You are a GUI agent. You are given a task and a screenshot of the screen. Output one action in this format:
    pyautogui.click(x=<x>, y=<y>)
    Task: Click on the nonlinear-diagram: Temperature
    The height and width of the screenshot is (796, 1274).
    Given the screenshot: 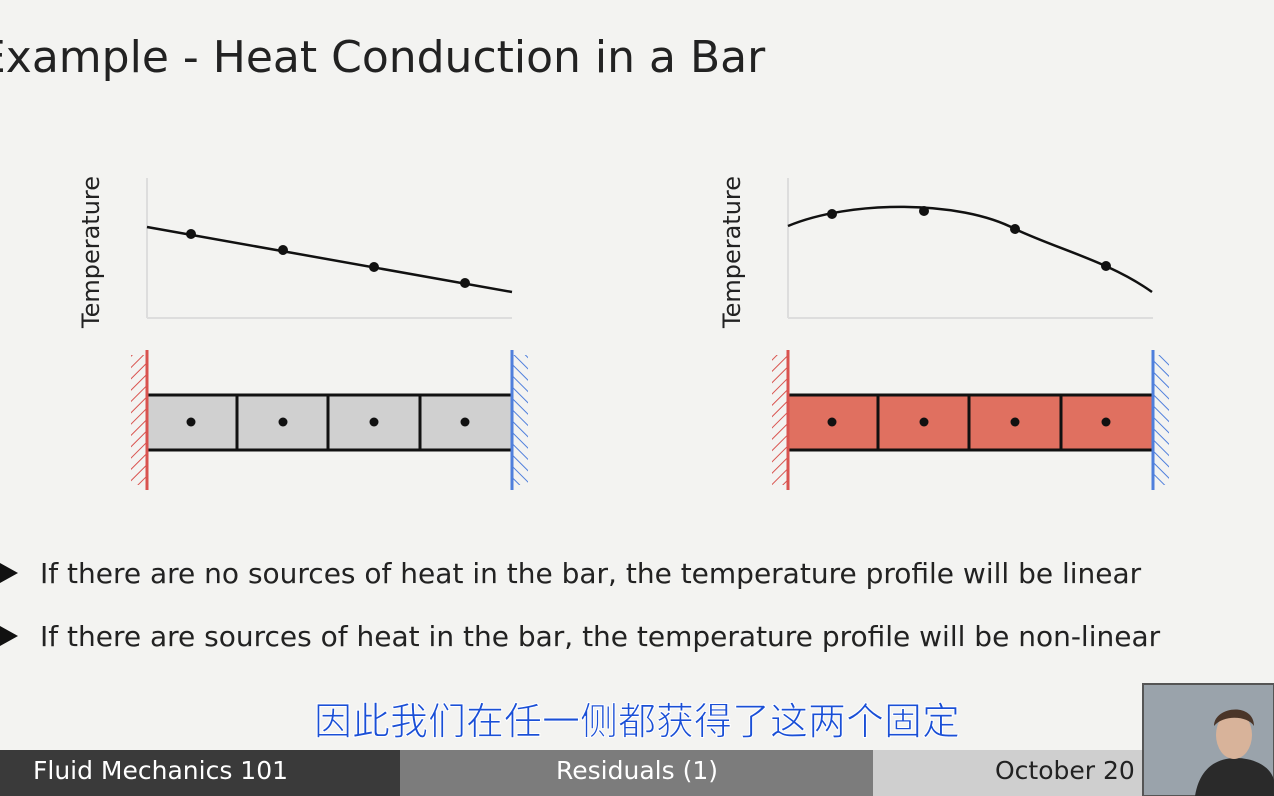 What is the action you would take?
    pyautogui.click(x=943, y=333)
    